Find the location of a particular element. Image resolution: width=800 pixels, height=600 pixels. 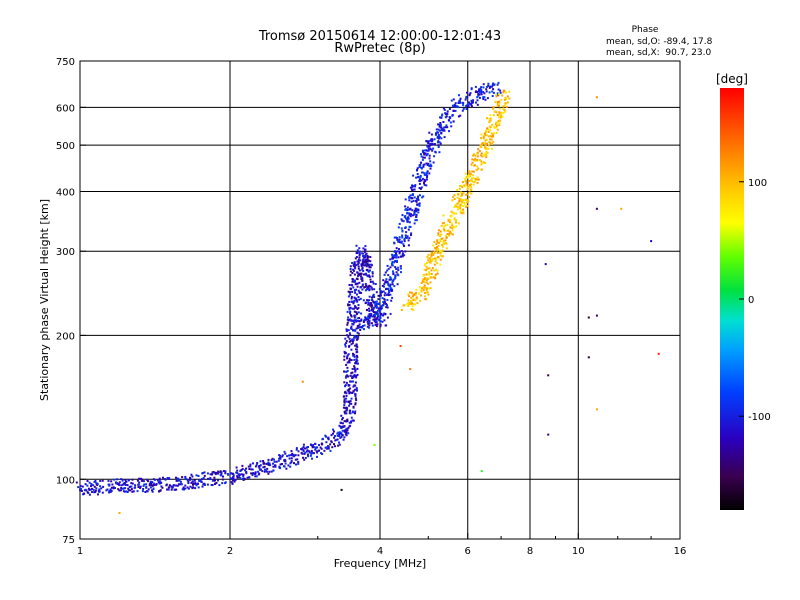

outlier-point is located at coordinates (481, 471).